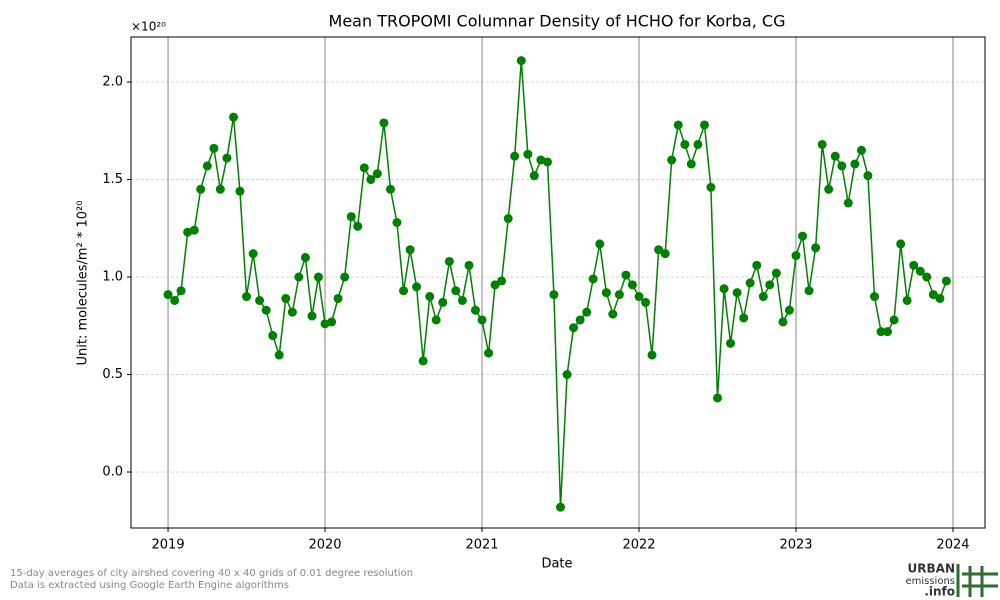 The width and height of the screenshot is (1000, 600). What do you see at coordinates (977, 580) in the screenshot?
I see `logo-icon` at bounding box center [977, 580].